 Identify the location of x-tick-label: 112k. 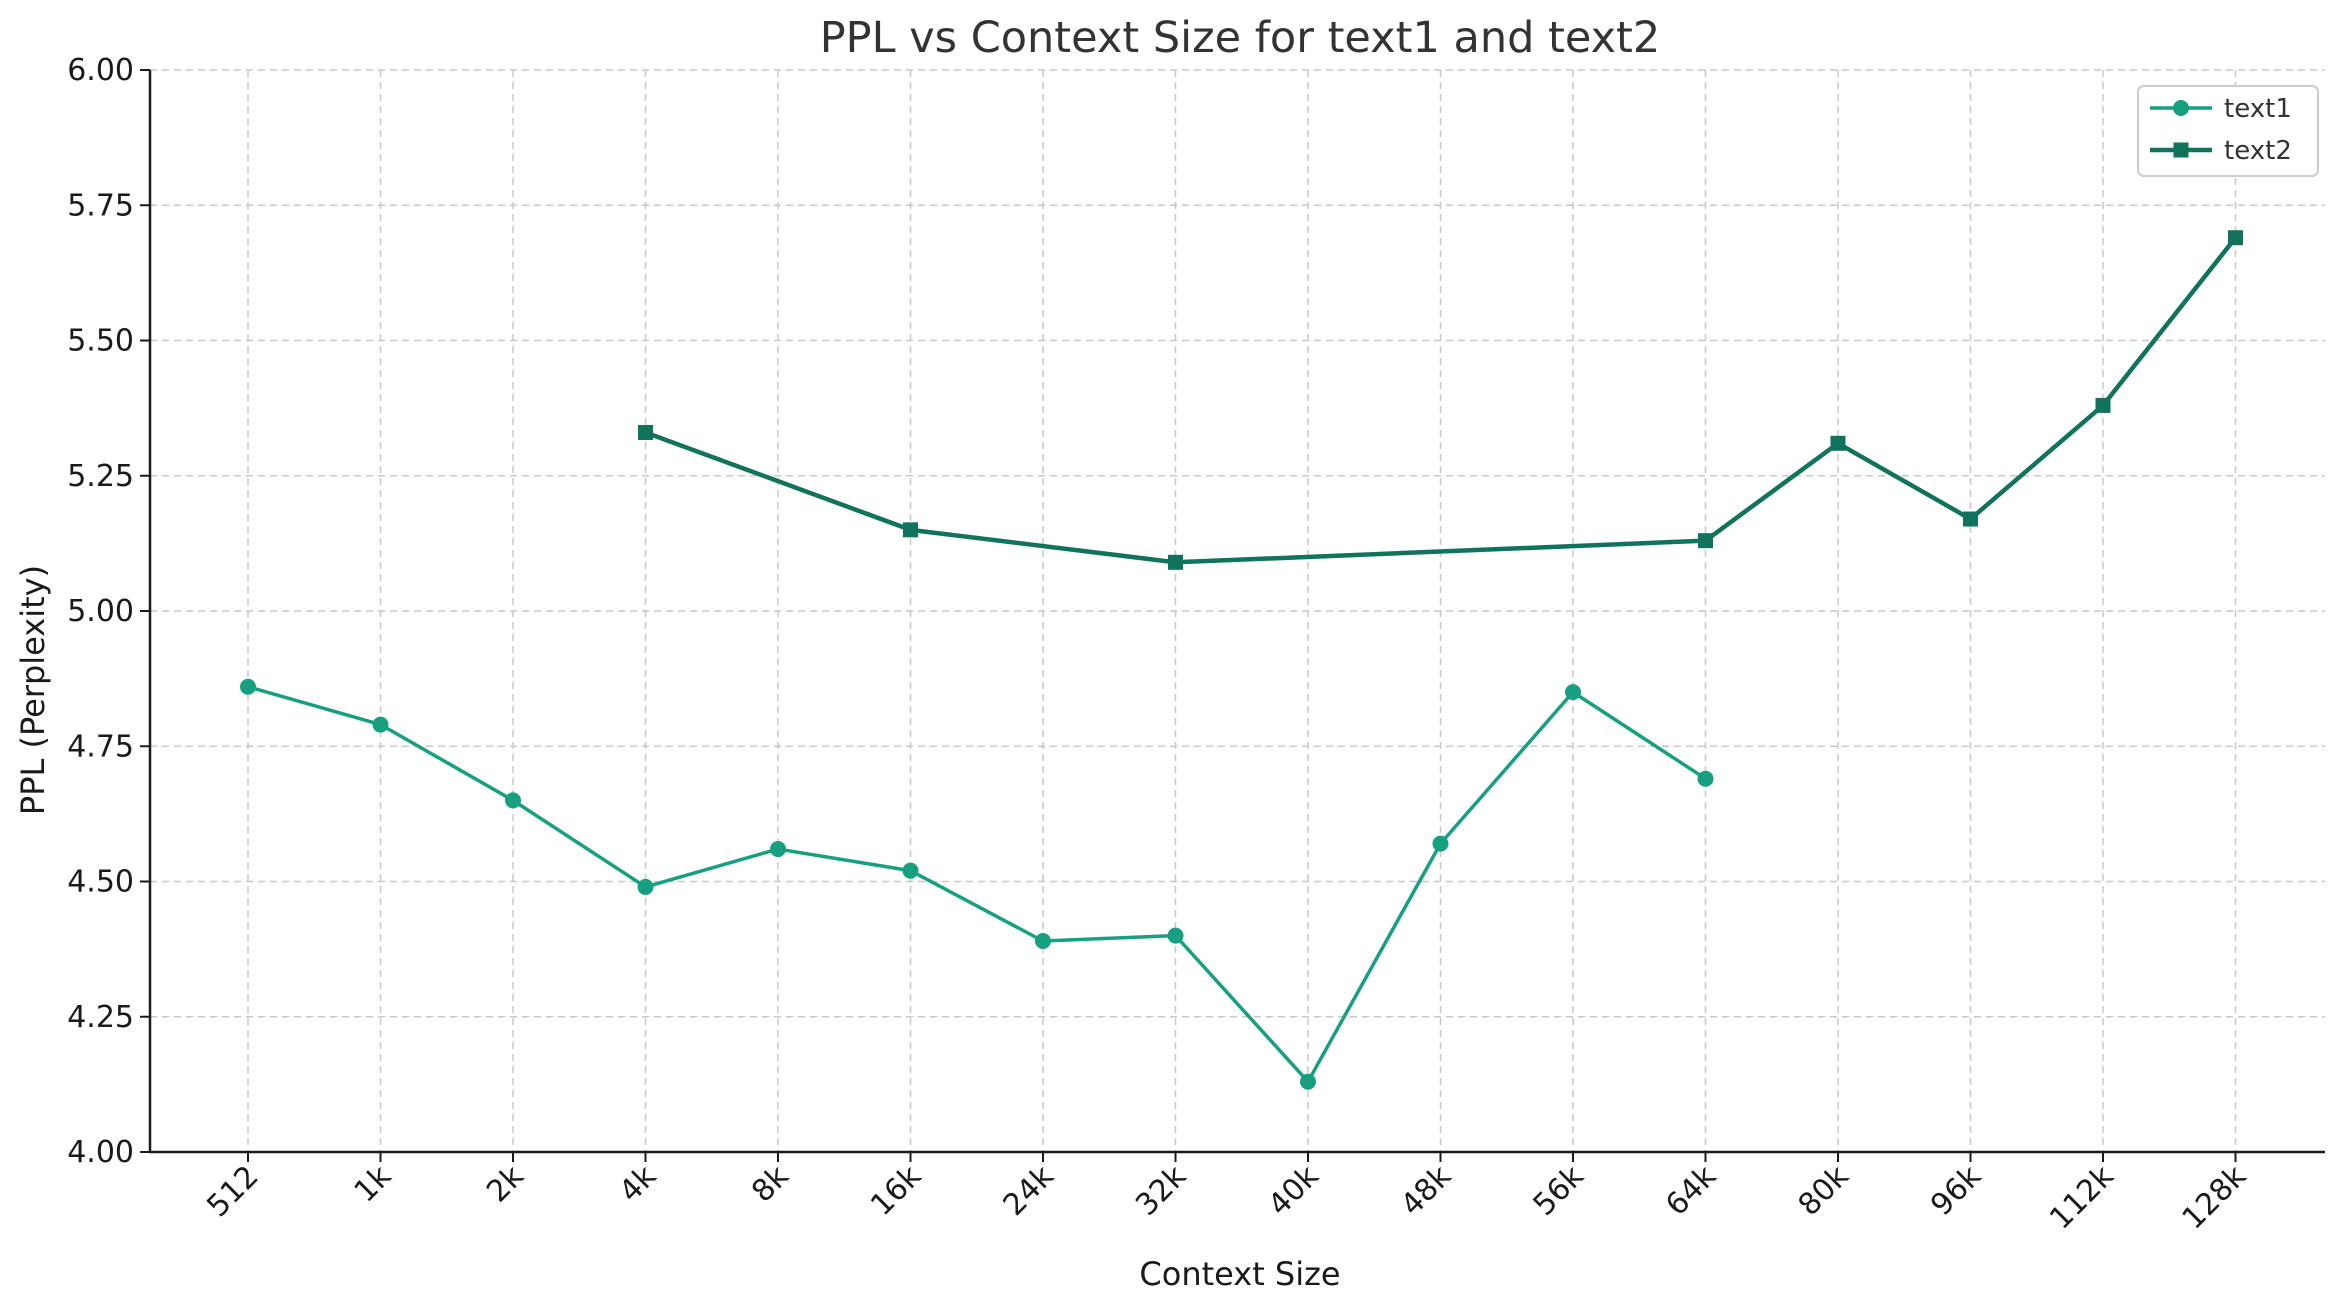
(2082, 1197).